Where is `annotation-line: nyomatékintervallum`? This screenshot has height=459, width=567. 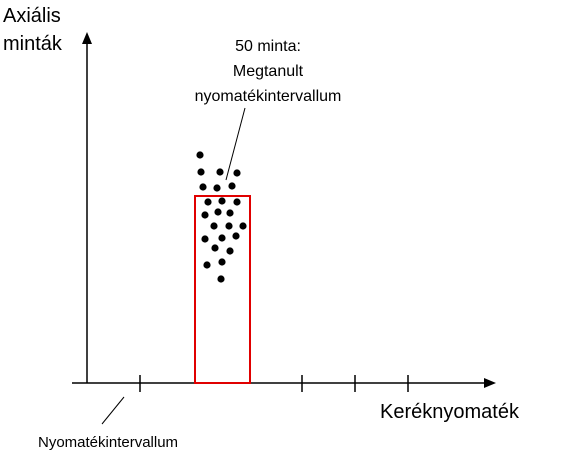
annotation-line: nyomatékintervallum is located at coordinates (268, 96).